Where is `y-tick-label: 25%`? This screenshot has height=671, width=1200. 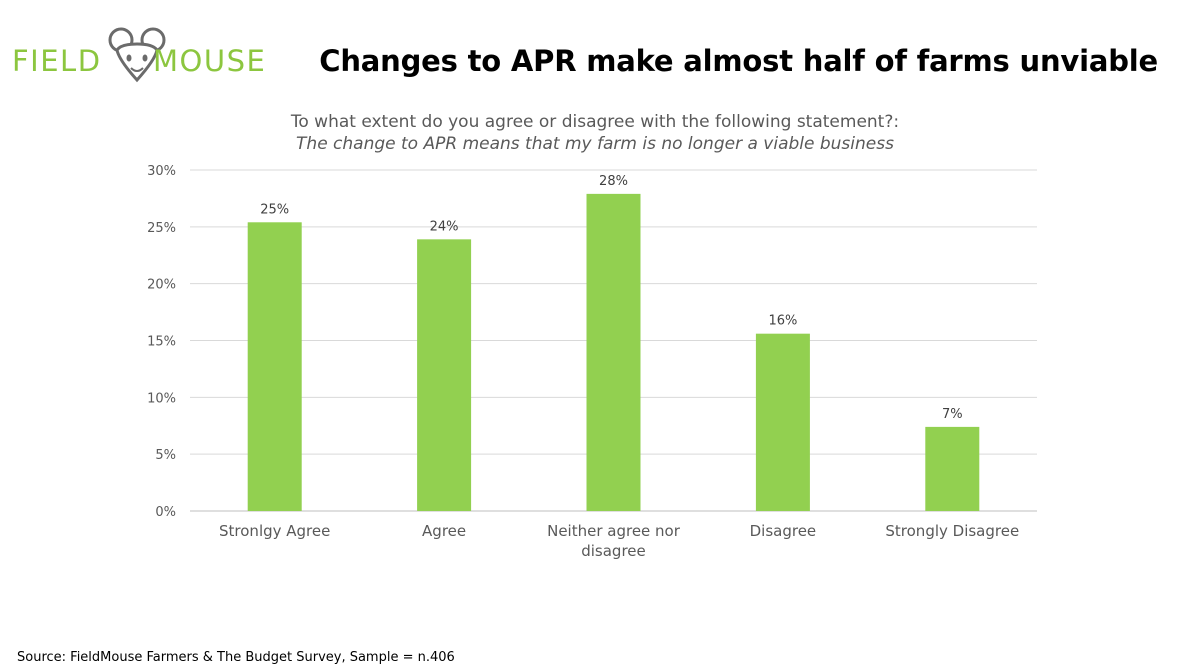
y-tick-label: 25% is located at coordinates (161, 228).